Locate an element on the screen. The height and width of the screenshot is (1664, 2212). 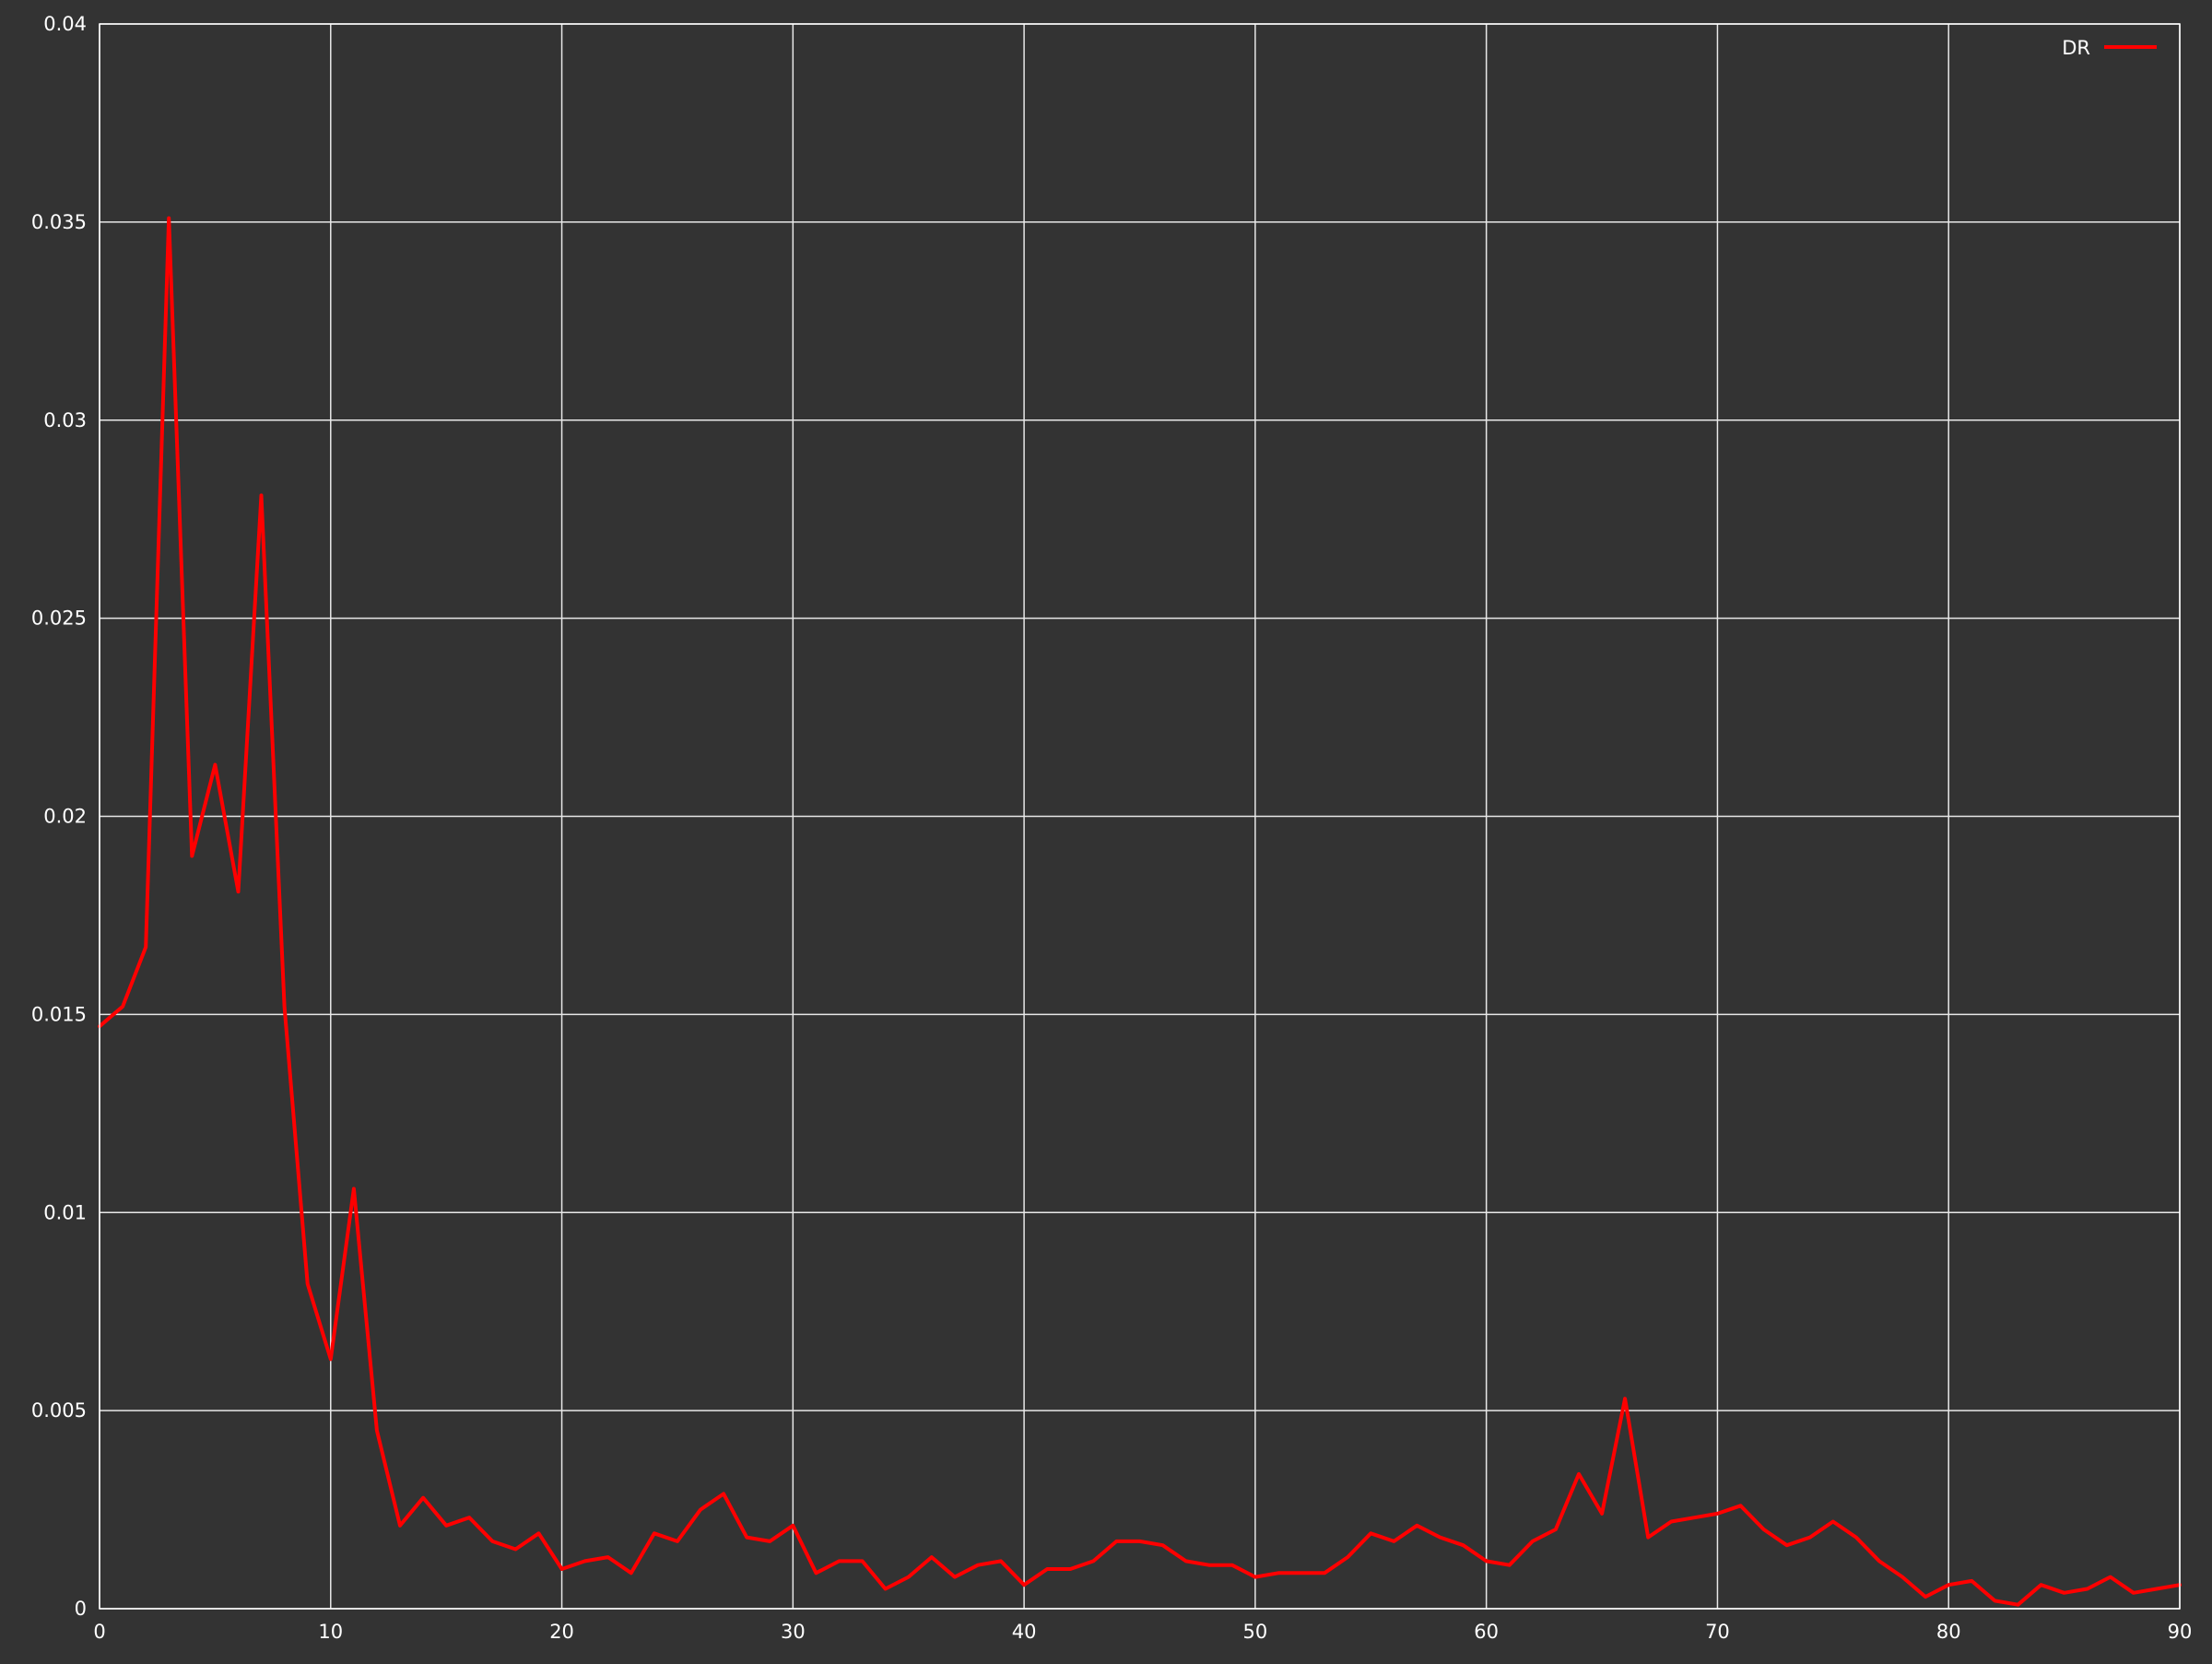
x-tick-label: 70 is located at coordinates (1717, 1632).